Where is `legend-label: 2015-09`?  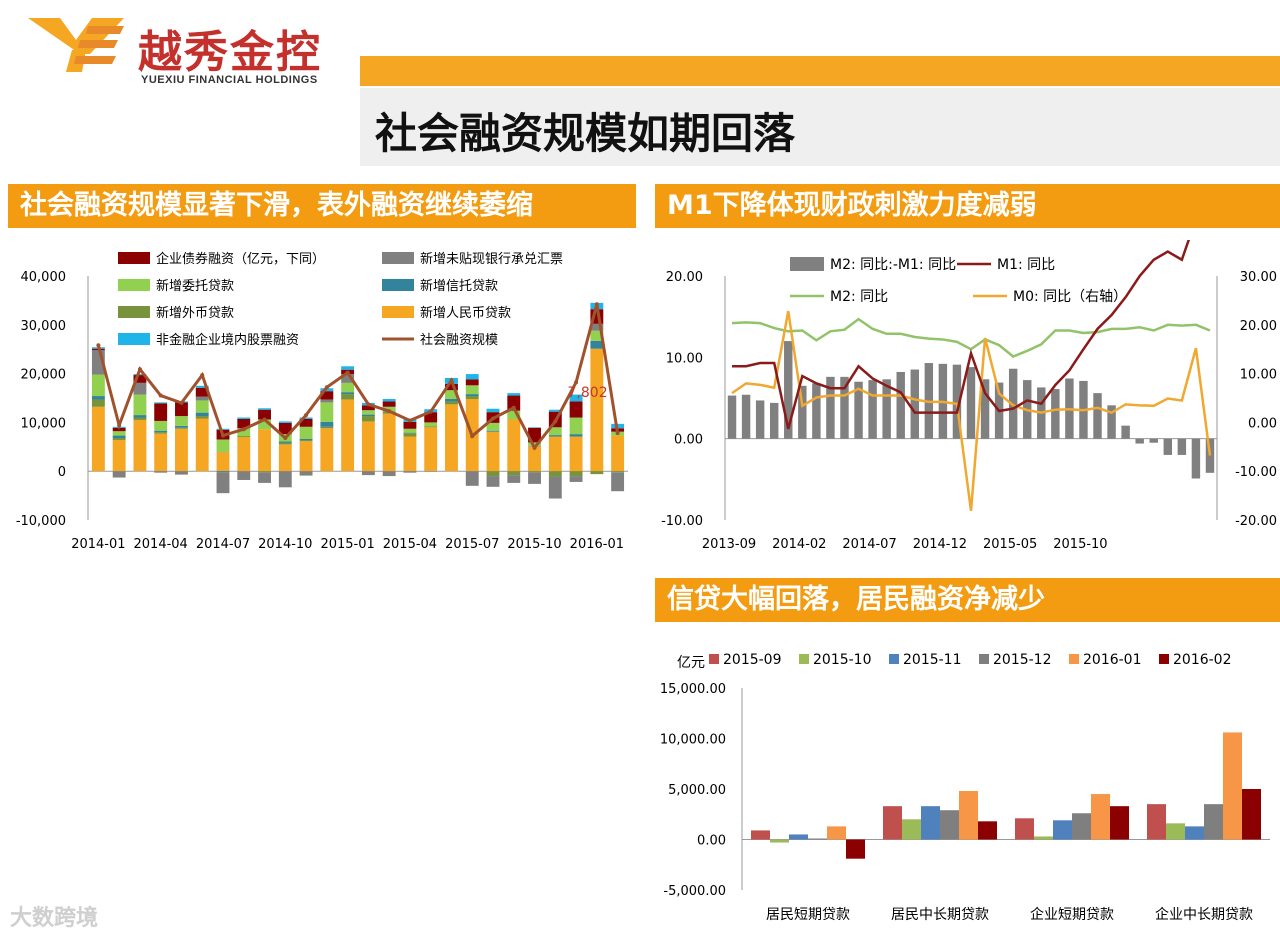
legend-label: 2015-09 is located at coordinates (752, 660).